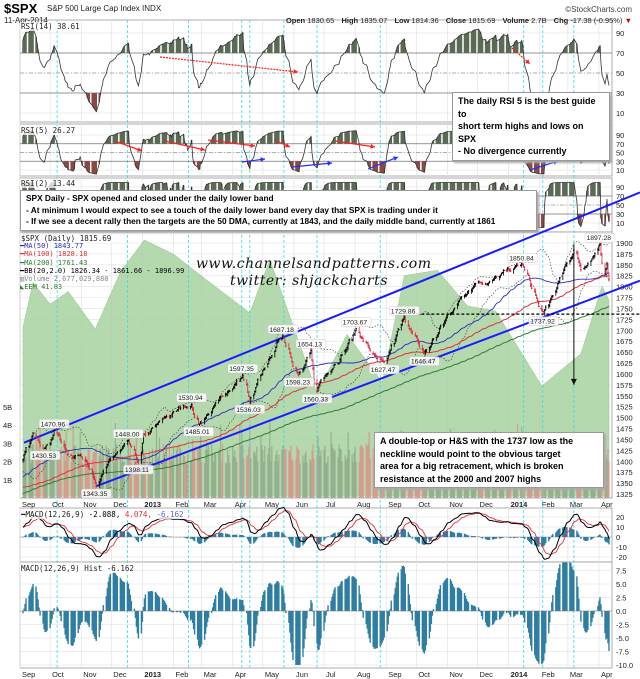 This screenshot has width=640, height=679. What do you see at coordinates (309, 344) in the screenshot?
I see `pivot-label: 1654.13` at bounding box center [309, 344].